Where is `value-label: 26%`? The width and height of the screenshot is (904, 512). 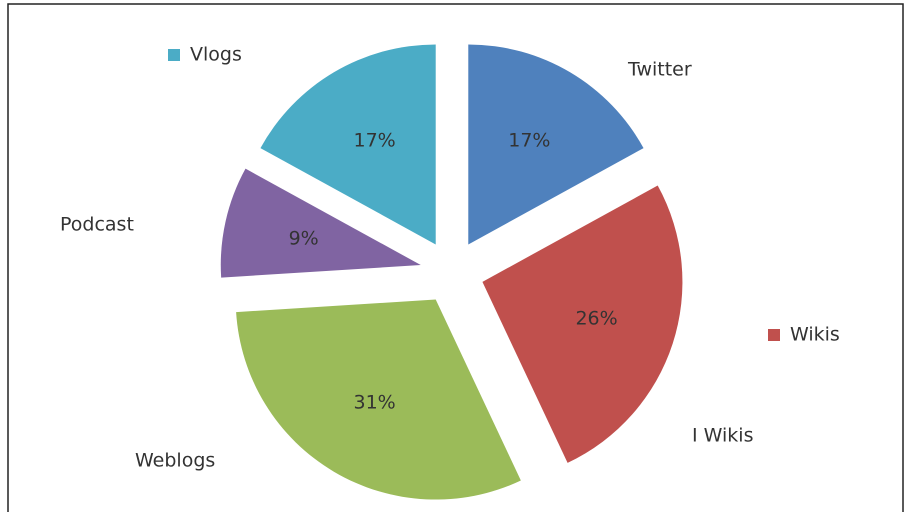 value-label: 26% is located at coordinates (596, 318).